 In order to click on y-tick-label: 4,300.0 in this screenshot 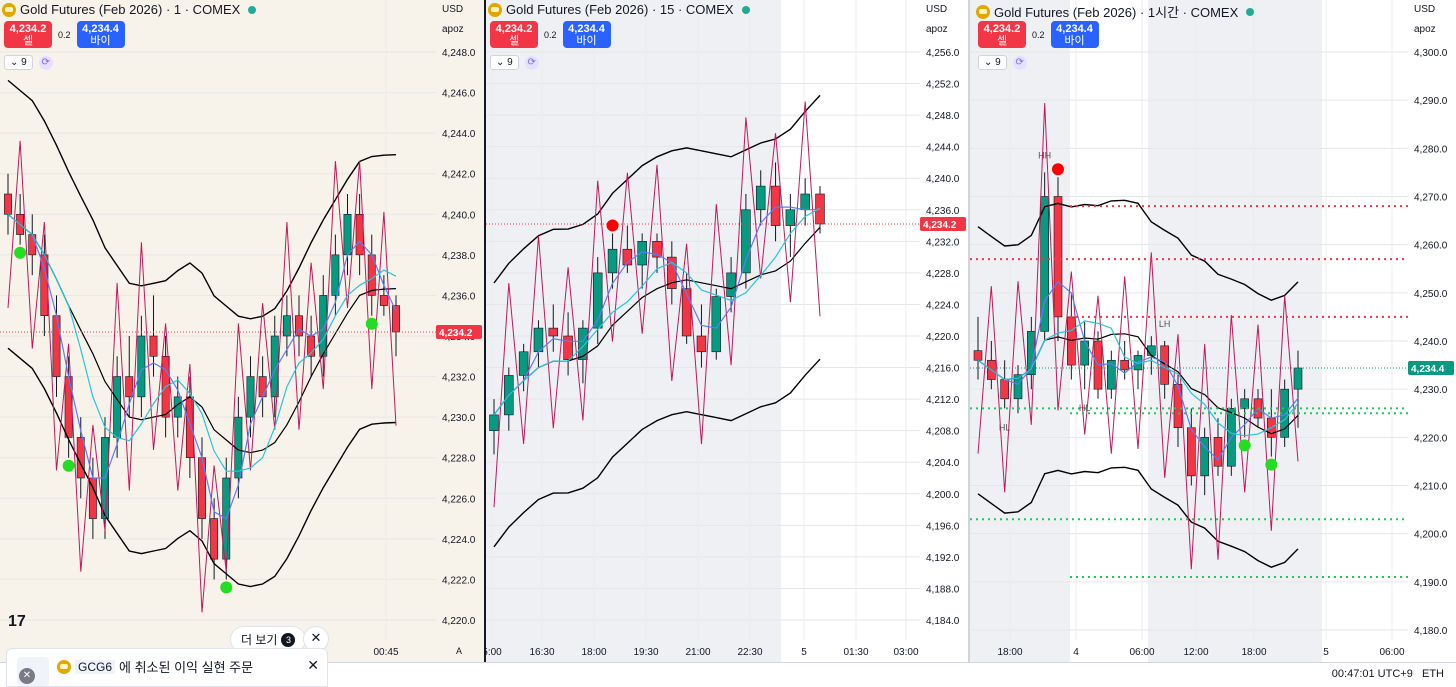, I will do `click(1431, 53)`.